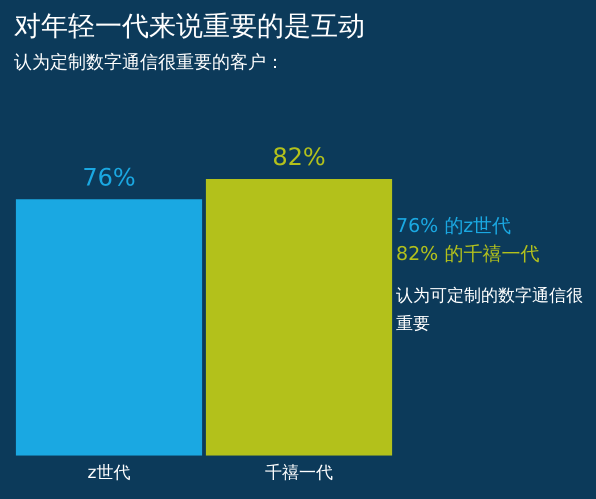 The height and width of the screenshot is (499, 596). What do you see at coordinates (149, 62) in the screenshot?
I see `chart-subtitle: 认为定制数字通信很重要的客户：` at bounding box center [149, 62].